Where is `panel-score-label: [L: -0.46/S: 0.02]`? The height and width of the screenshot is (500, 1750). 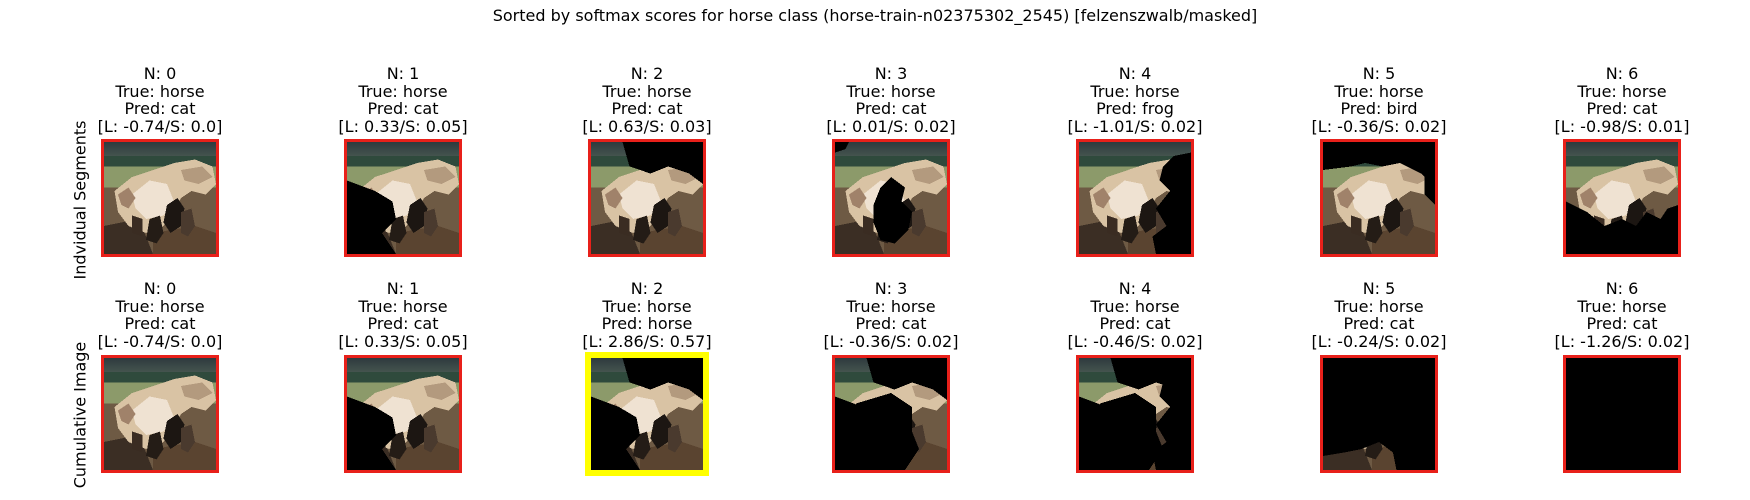
panel-score-label: [L: -0.46/S: 0.02] is located at coordinates (1135, 341).